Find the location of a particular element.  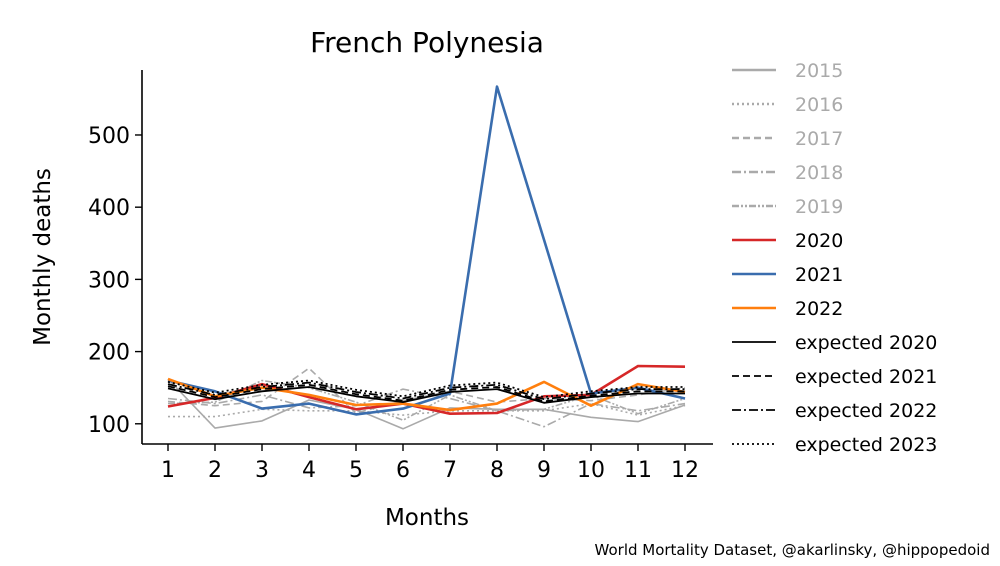

x-tick-label: 6 is located at coordinates (403, 470).